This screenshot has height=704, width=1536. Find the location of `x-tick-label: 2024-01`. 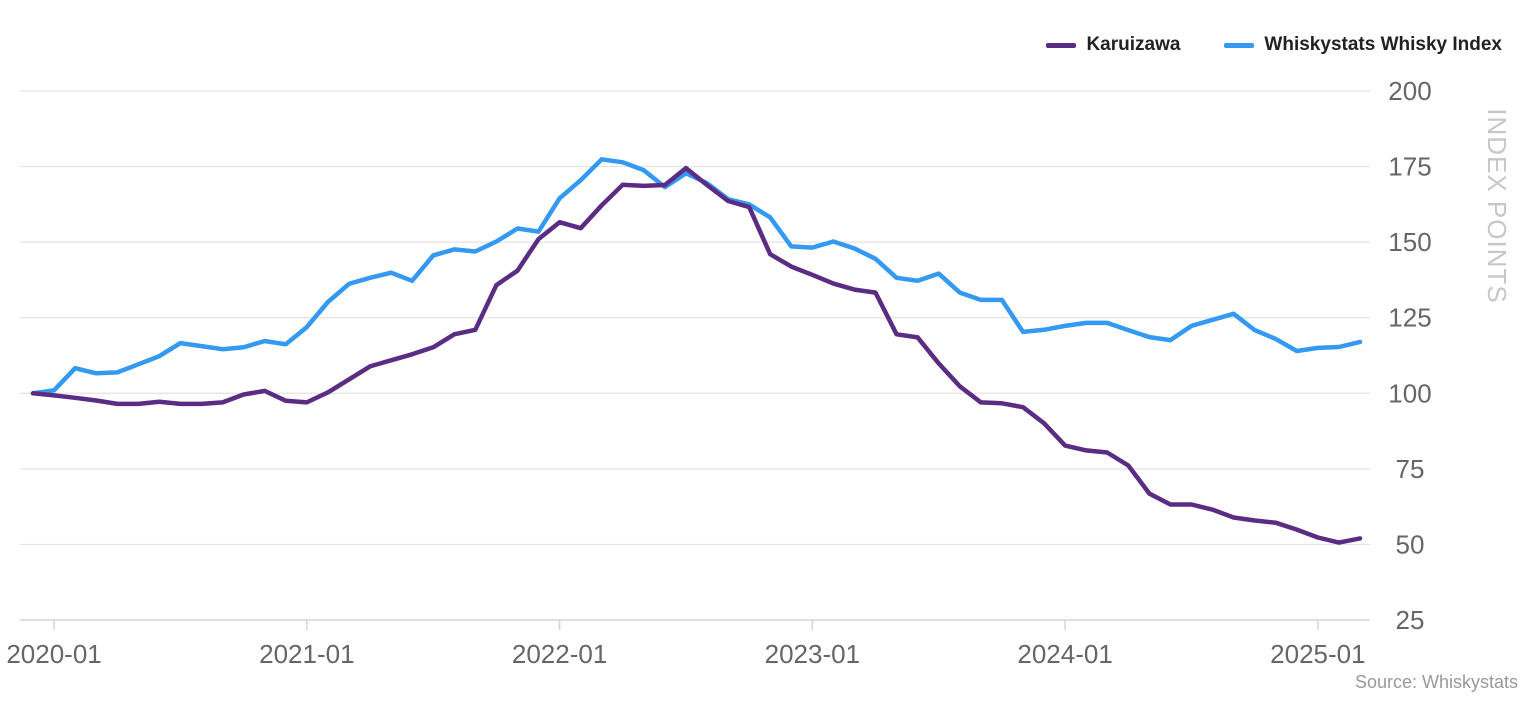

x-tick-label: 2024-01 is located at coordinates (1064, 654).